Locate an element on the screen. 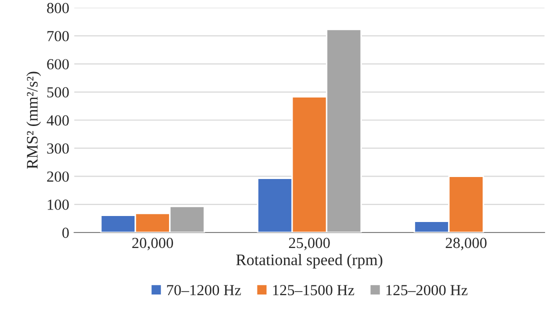 This screenshot has width=550, height=310. legend-label: 125–2000 Hz is located at coordinates (427, 290).